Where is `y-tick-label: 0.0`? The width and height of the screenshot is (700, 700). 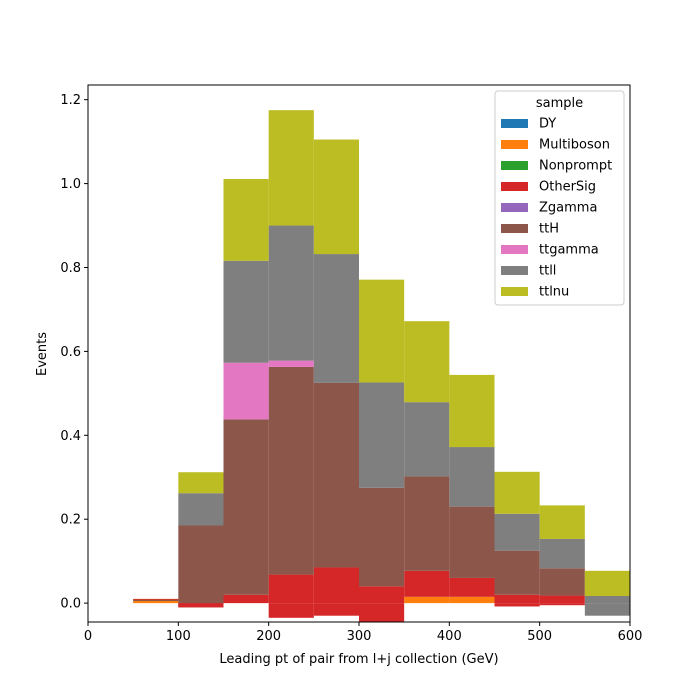
y-tick-label: 0.0 is located at coordinates (70, 604).